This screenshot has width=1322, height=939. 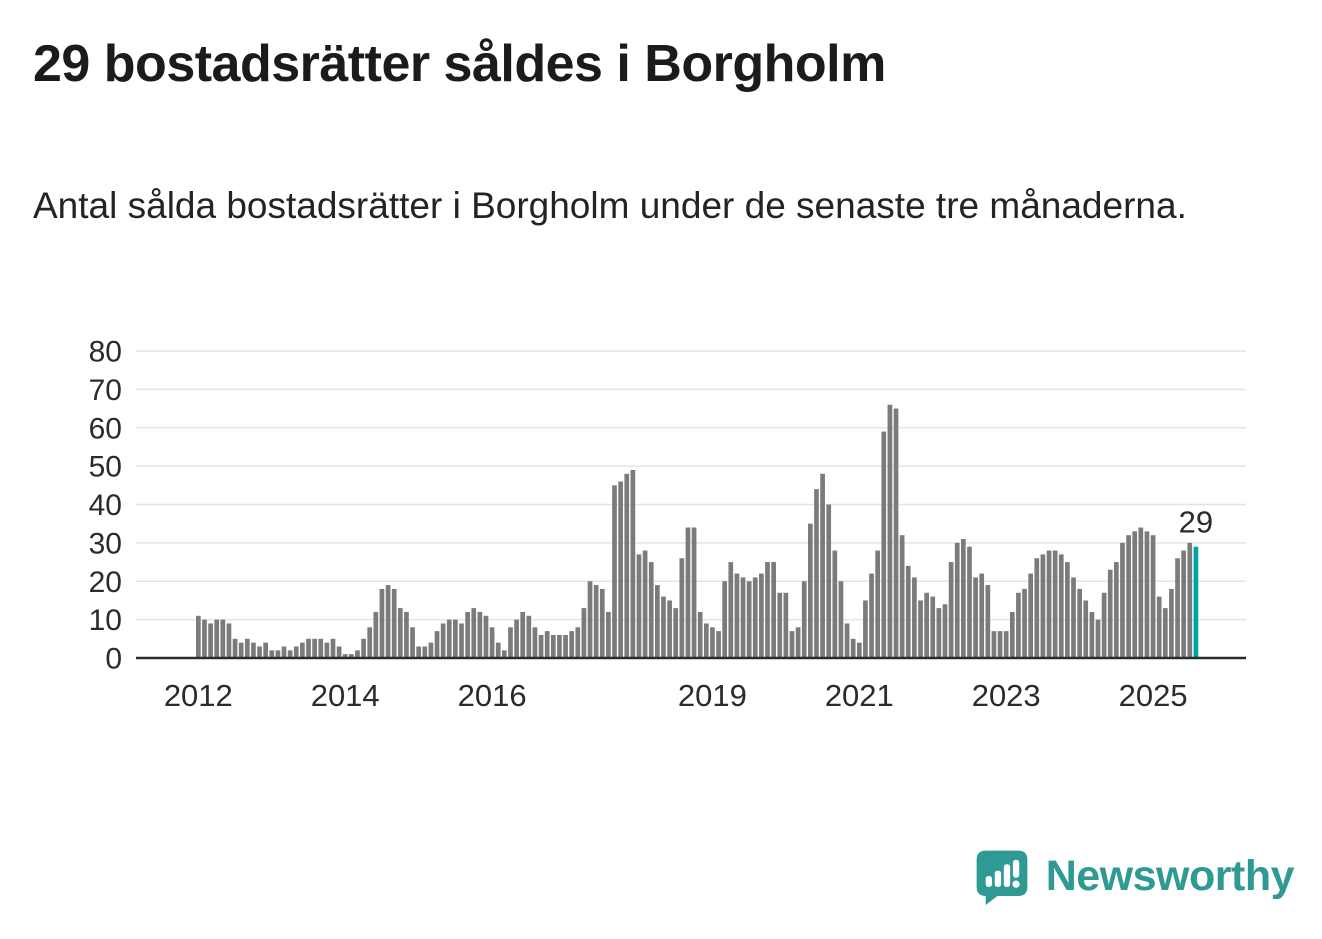 I want to click on x-tick-label: 2019, so click(x=712, y=695).